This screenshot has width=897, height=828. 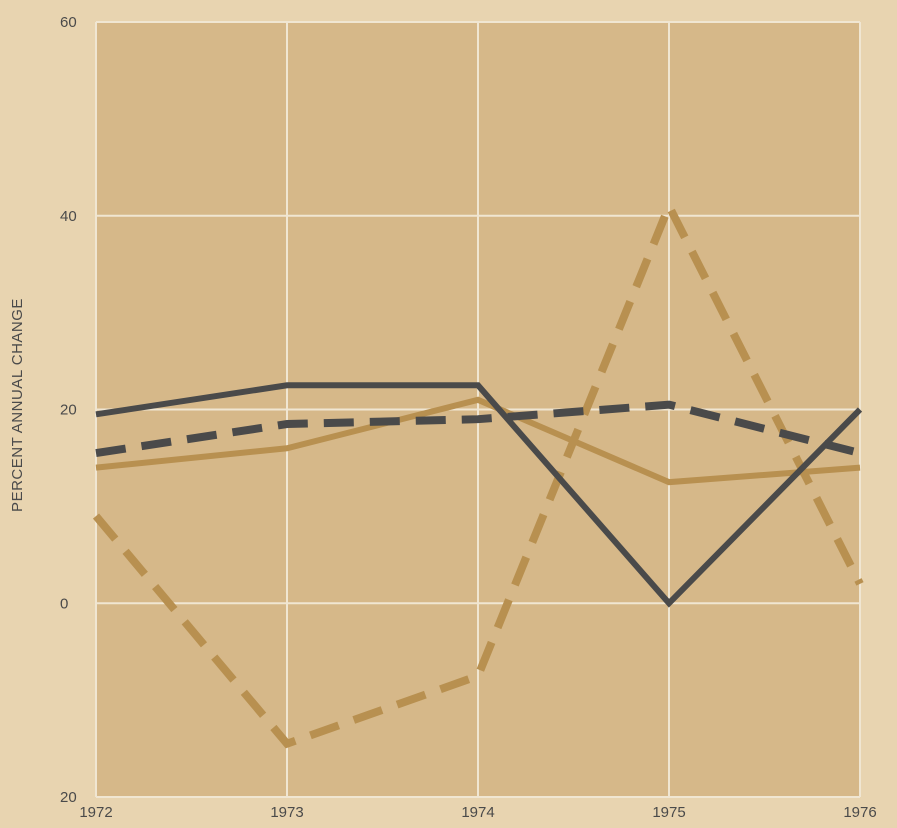 I want to click on x-tick-label: 1975, so click(x=668, y=812).